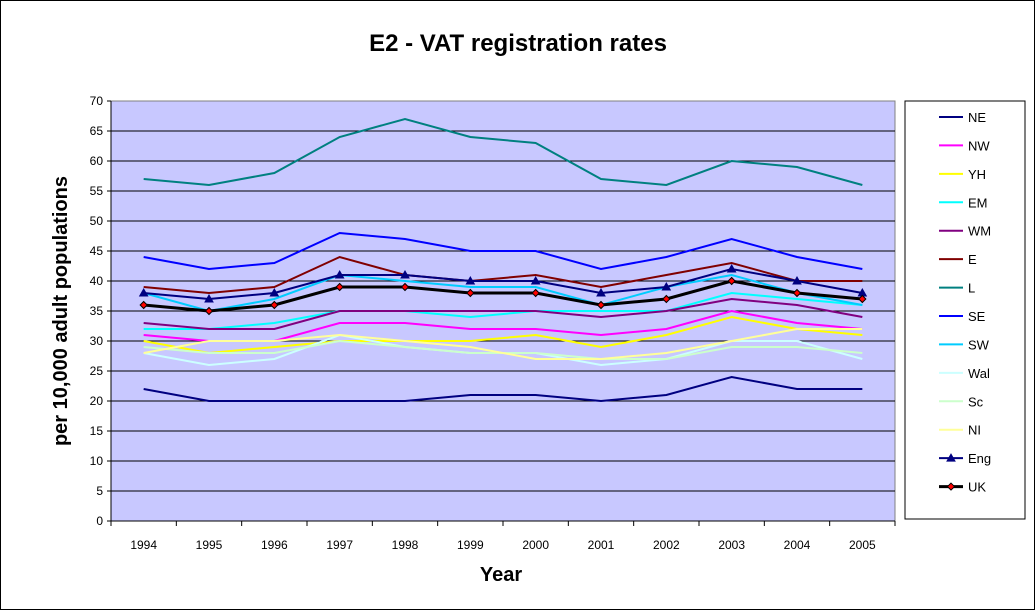  What do you see at coordinates (503, 344) in the screenshot?
I see `series-line-ni` at bounding box center [503, 344].